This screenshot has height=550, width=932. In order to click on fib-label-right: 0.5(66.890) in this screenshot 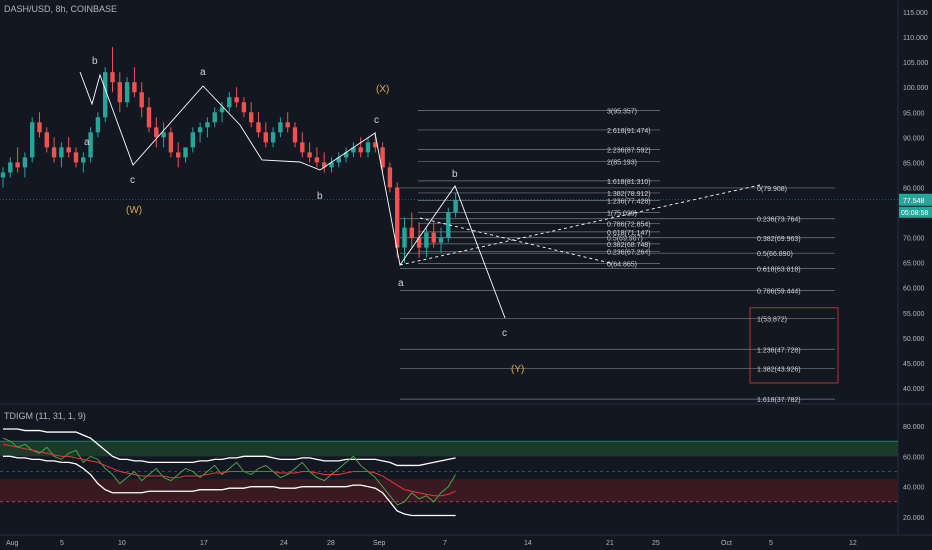, I will do `click(775, 254)`.